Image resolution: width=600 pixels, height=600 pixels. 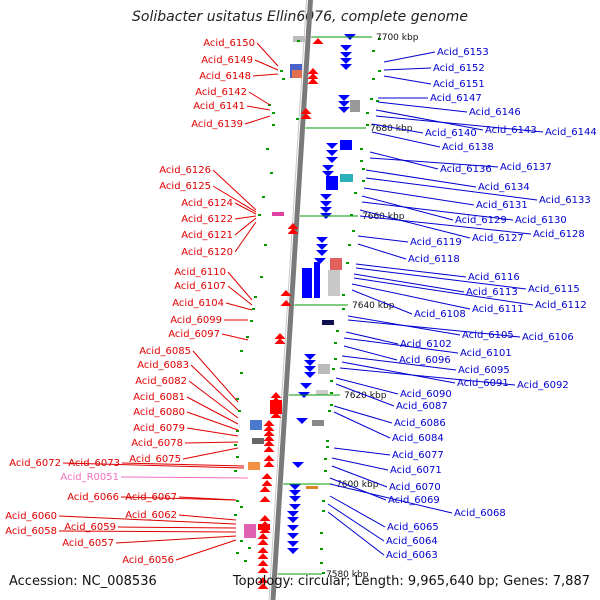 I want to click on gene-label: Acid_6064, so click(x=412, y=541).